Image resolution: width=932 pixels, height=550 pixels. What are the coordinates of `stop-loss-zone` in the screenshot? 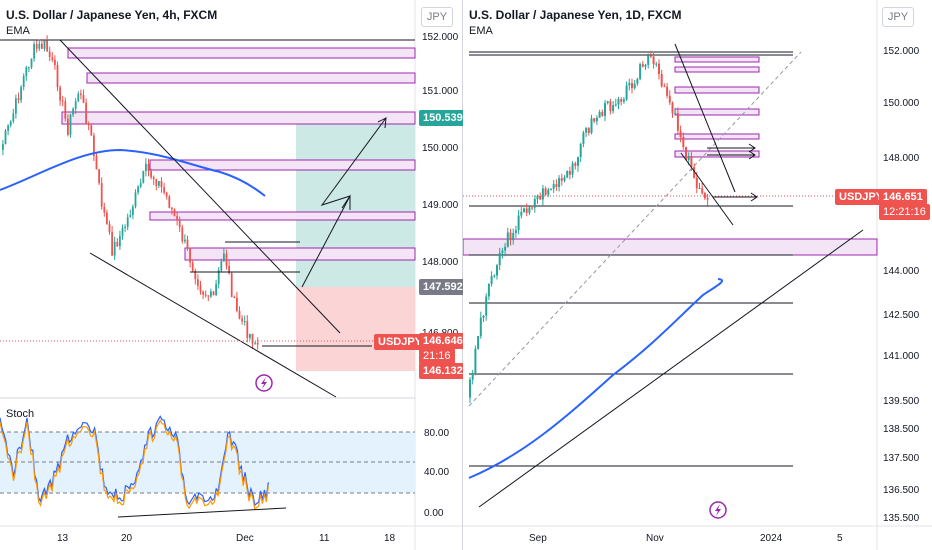 It's located at (355, 329).